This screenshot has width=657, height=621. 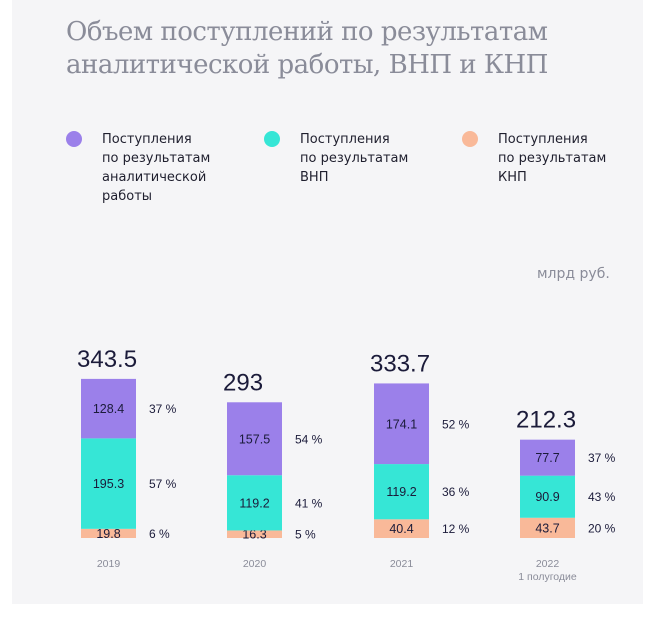 I want to click on unit-label: млрд руб., so click(x=573, y=274).